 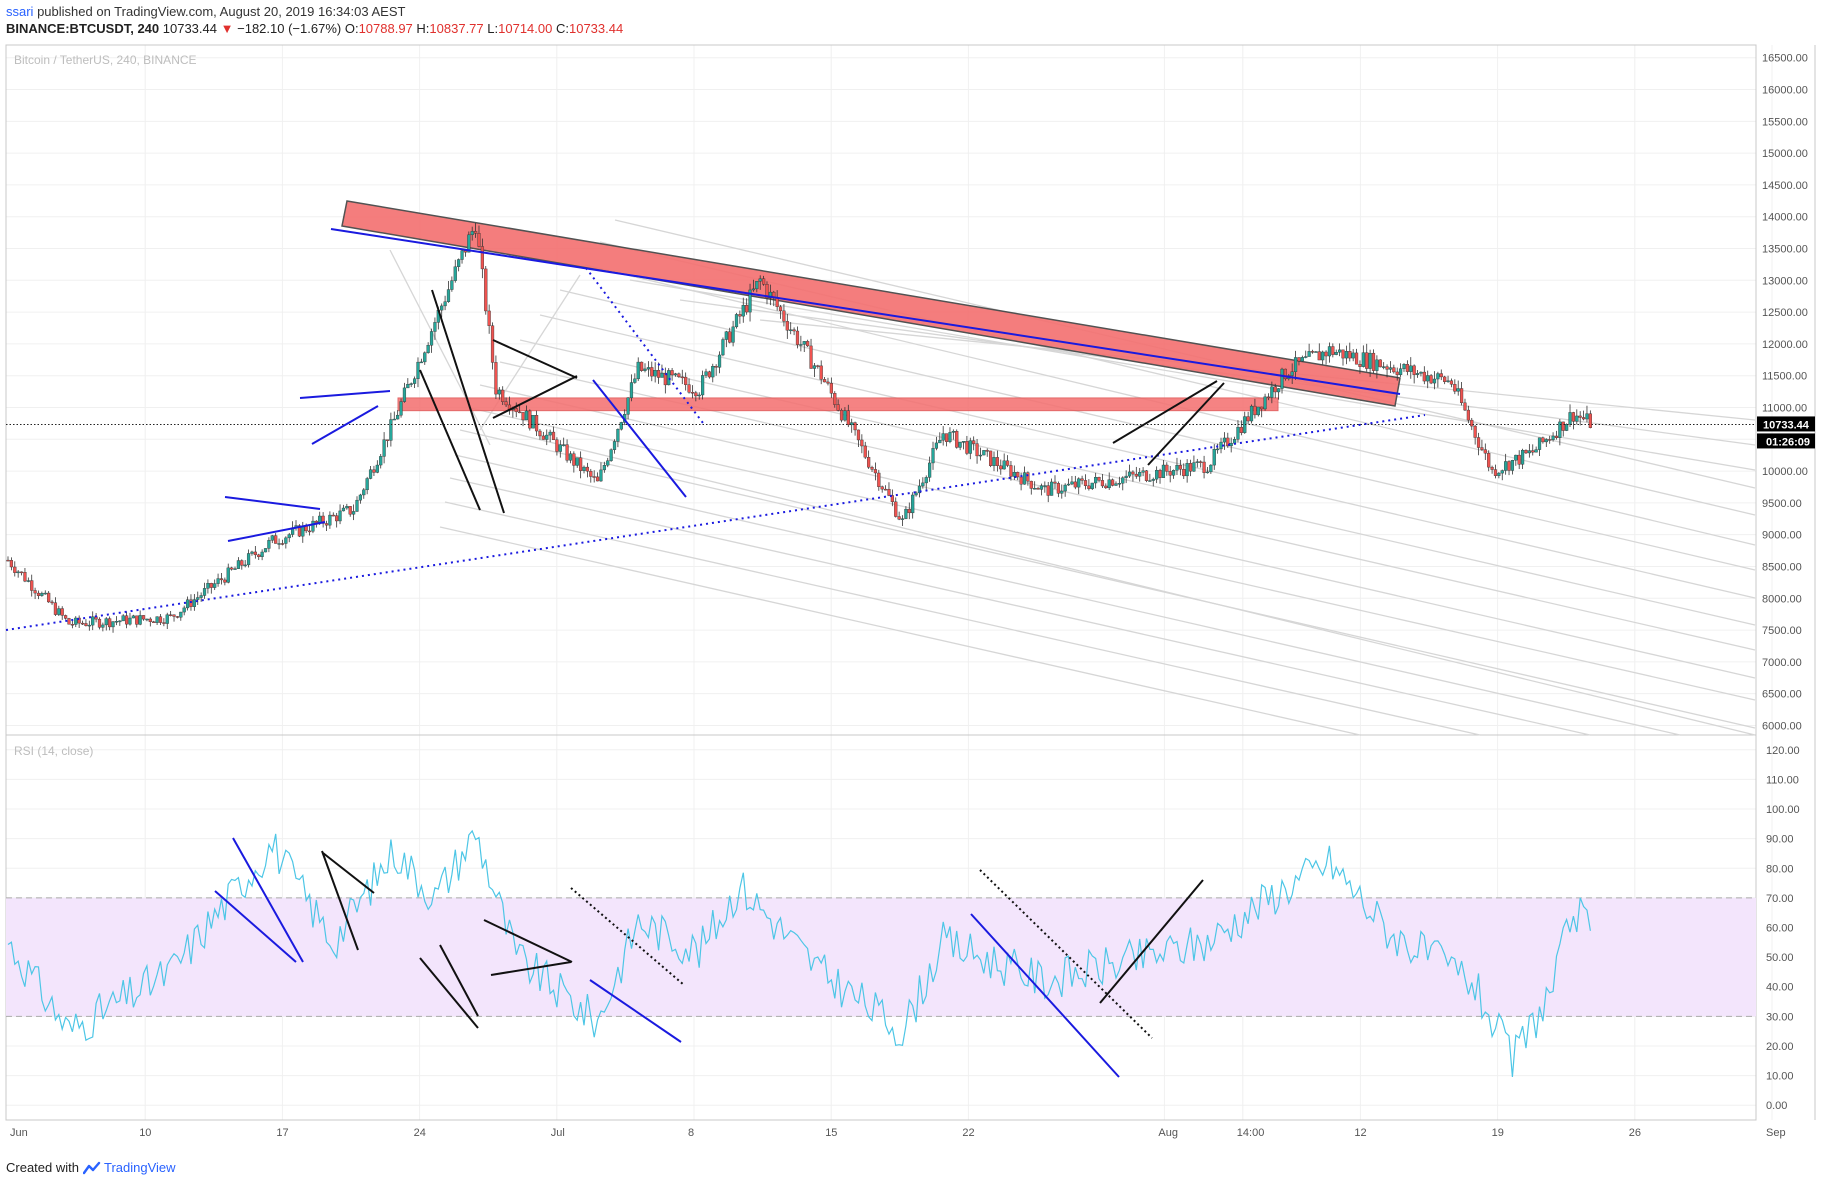 What do you see at coordinates (456, 28) in the screenshot?
I see `high-value: 10837.77` at bounding box center [456, 28].